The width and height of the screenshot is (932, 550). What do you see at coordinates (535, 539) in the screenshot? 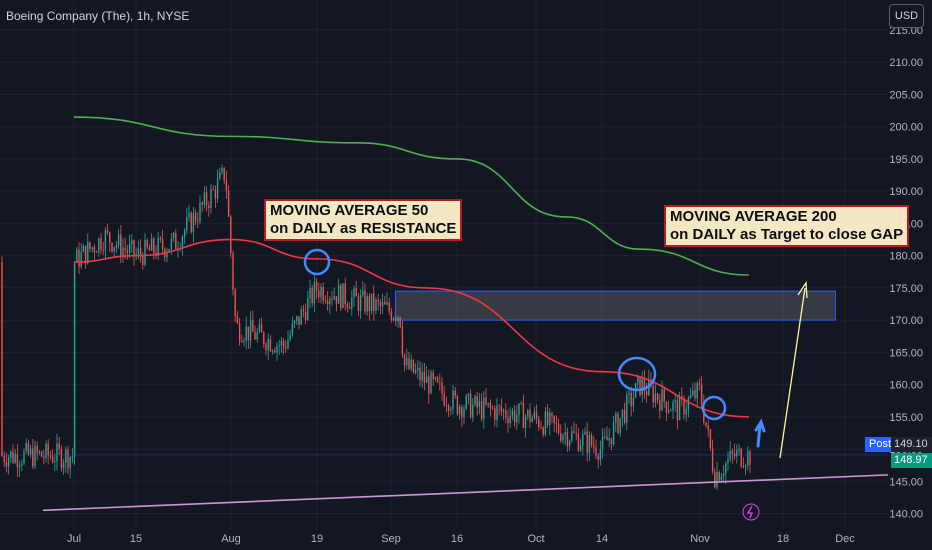
I see `time-tick-label: Oct` at bounding box center [535, 539].